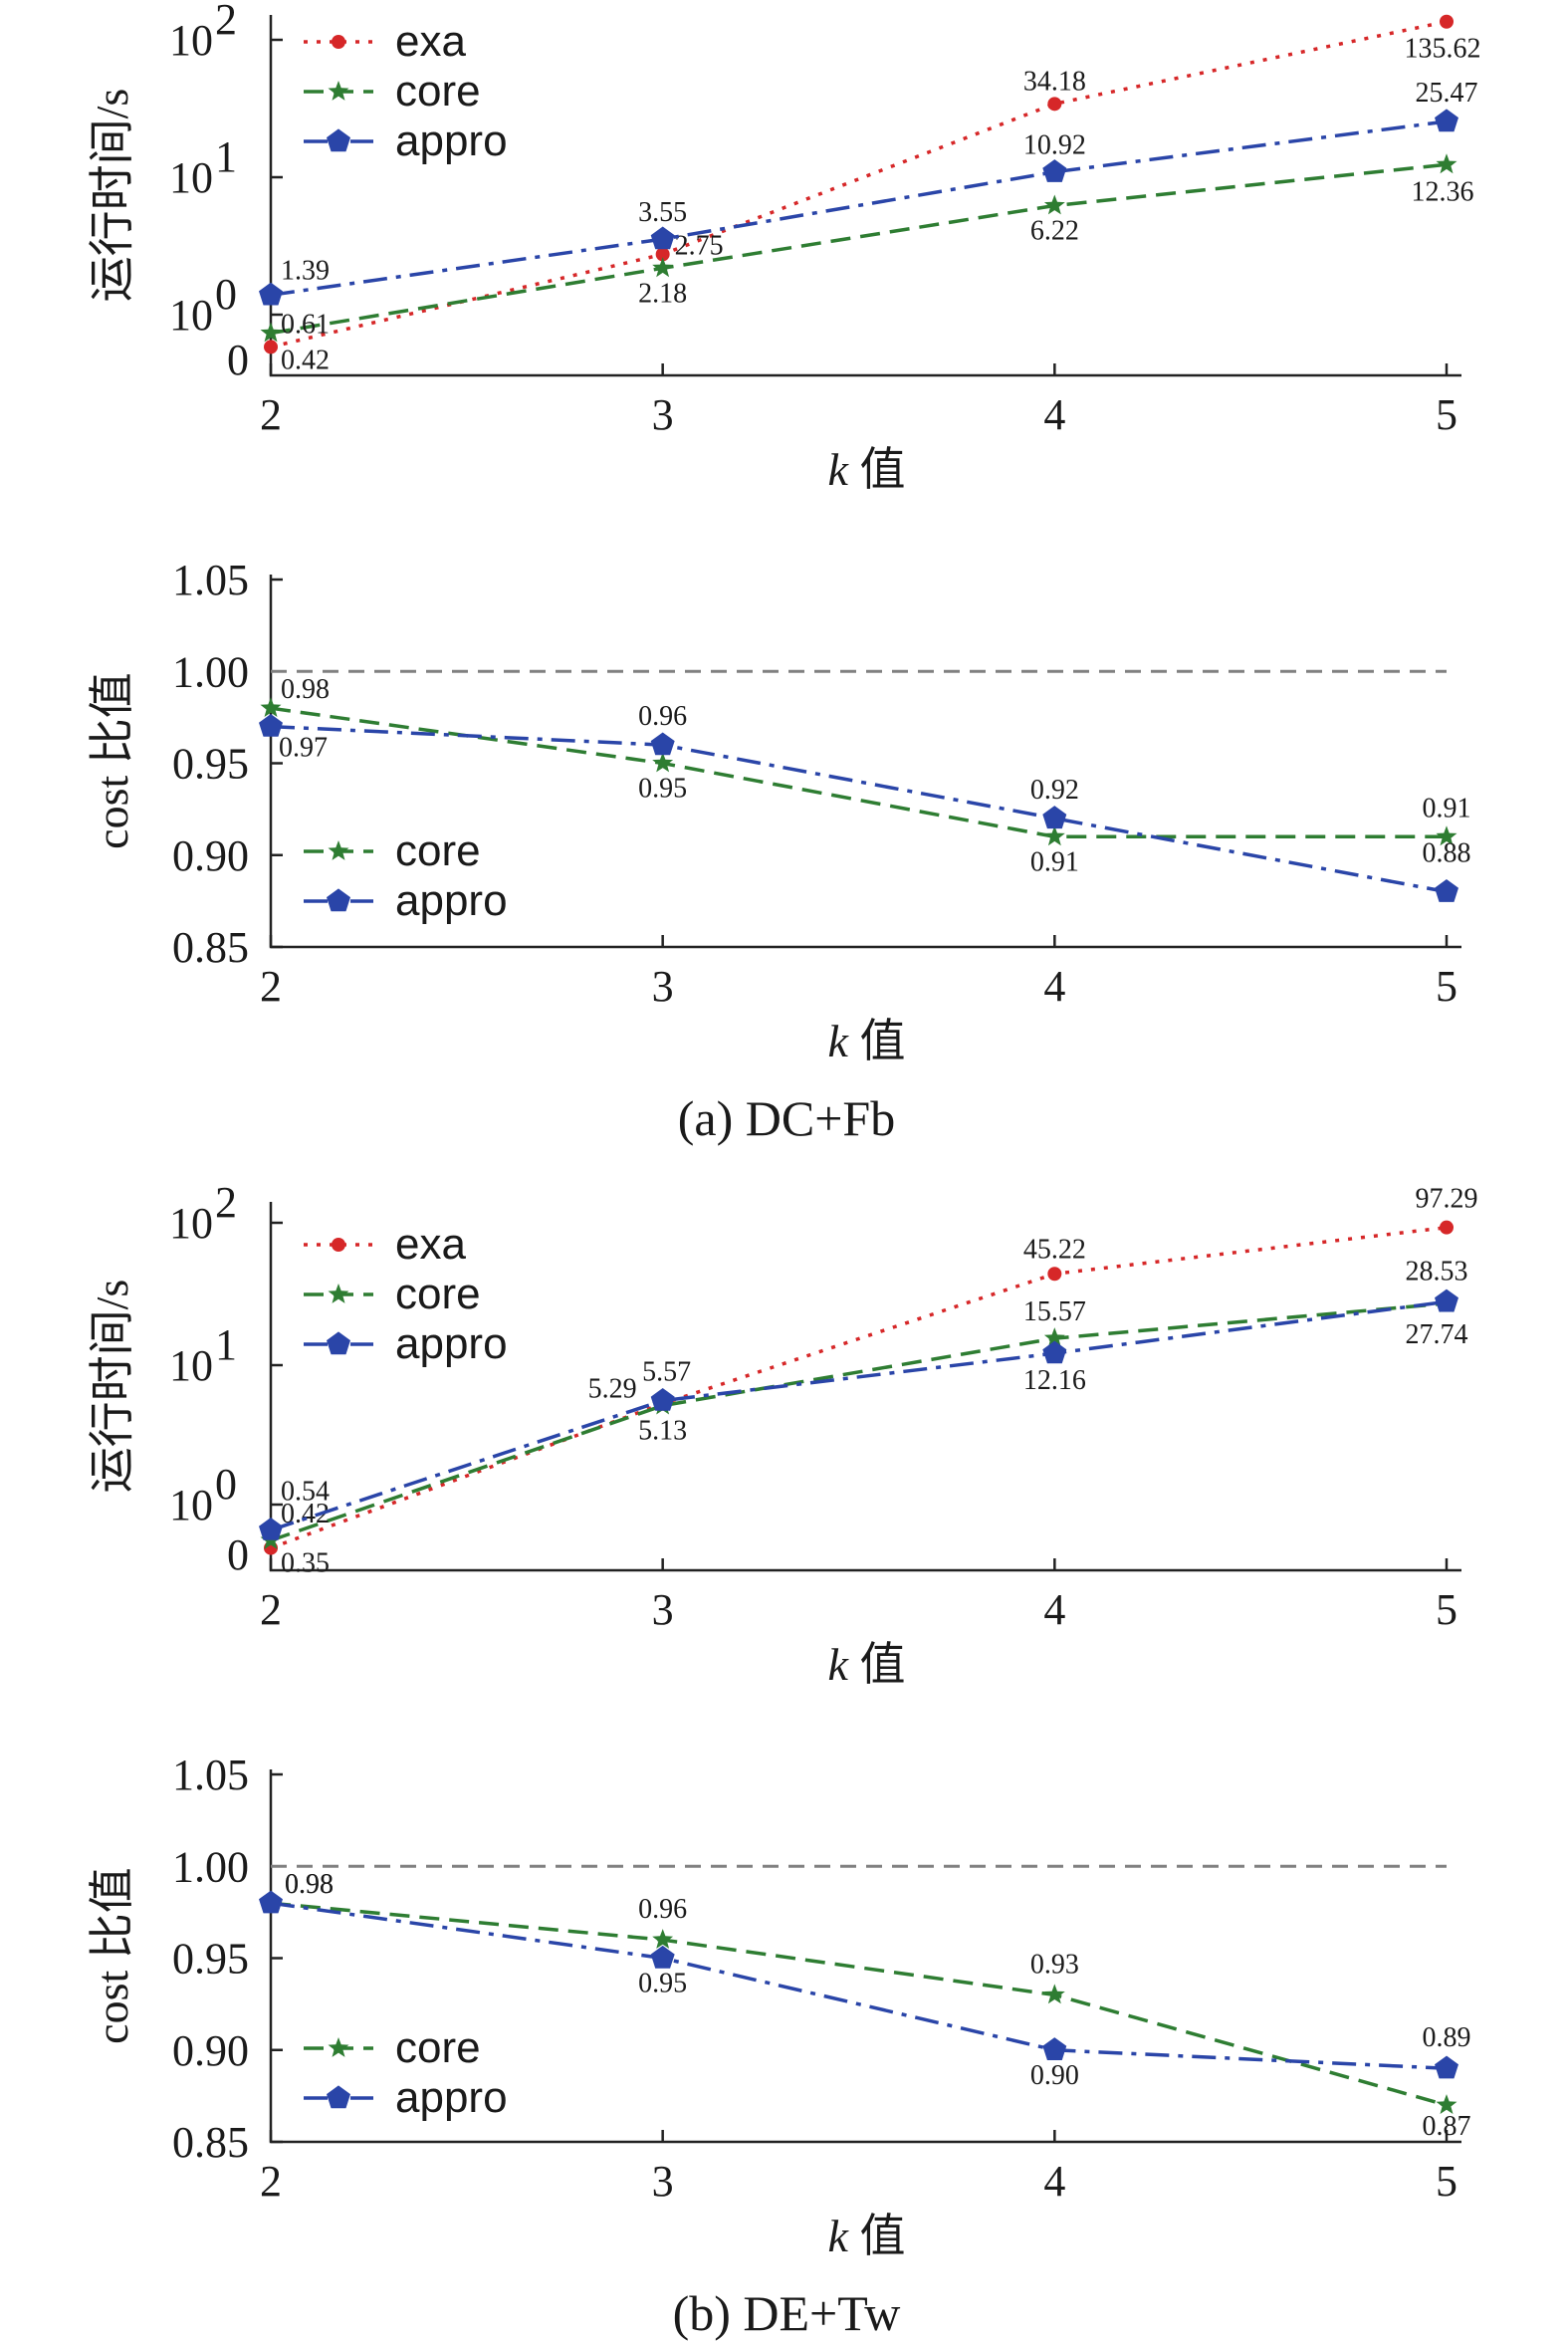 Image resolution: width=1568 pixels, height=2343 pixels. Describe the element at coordinates (306, 360) in the screenshot. I see `data-label-exa: 0.42` at that location.